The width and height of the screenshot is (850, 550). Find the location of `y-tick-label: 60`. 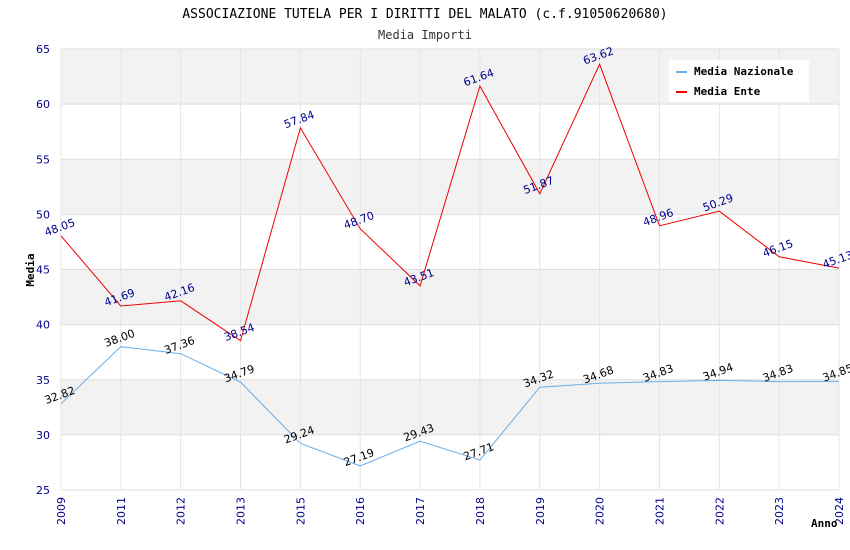

y-tick-label: 60 is located at coordinates (43, 104).